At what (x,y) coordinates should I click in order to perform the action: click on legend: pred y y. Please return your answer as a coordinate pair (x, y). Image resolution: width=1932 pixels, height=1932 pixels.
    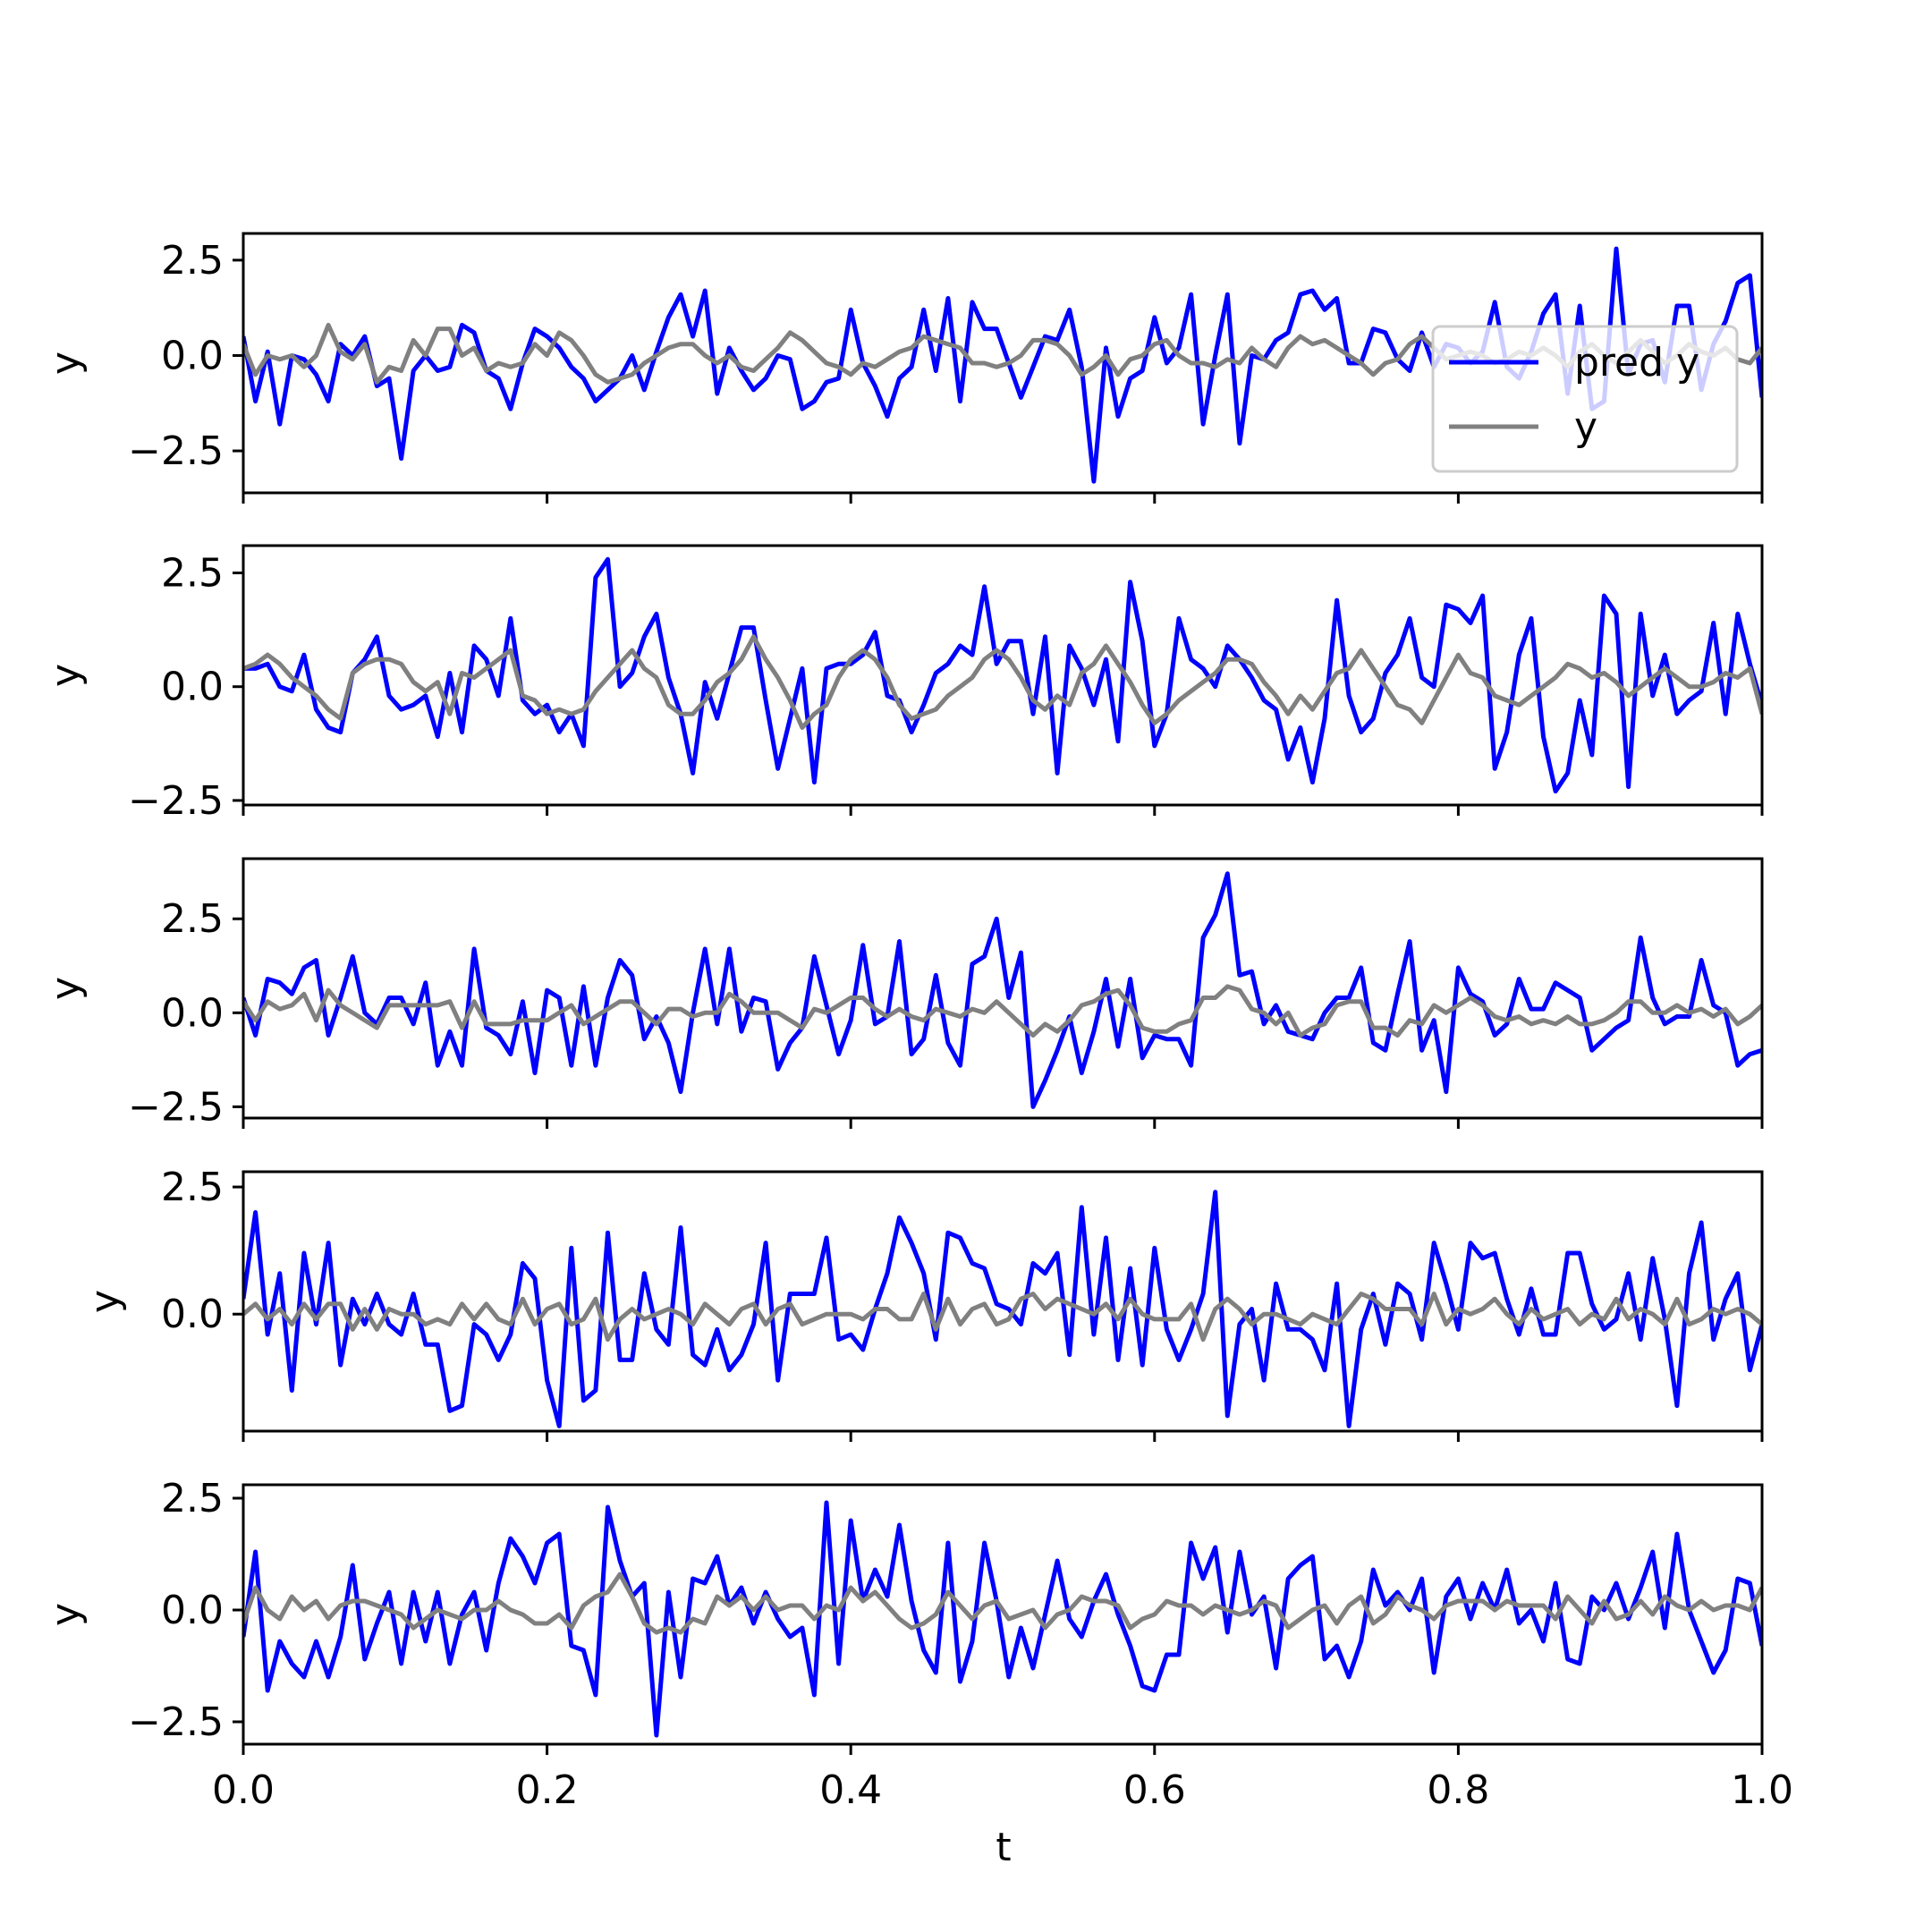
    Looking at the image, I should click on (1585, 399).